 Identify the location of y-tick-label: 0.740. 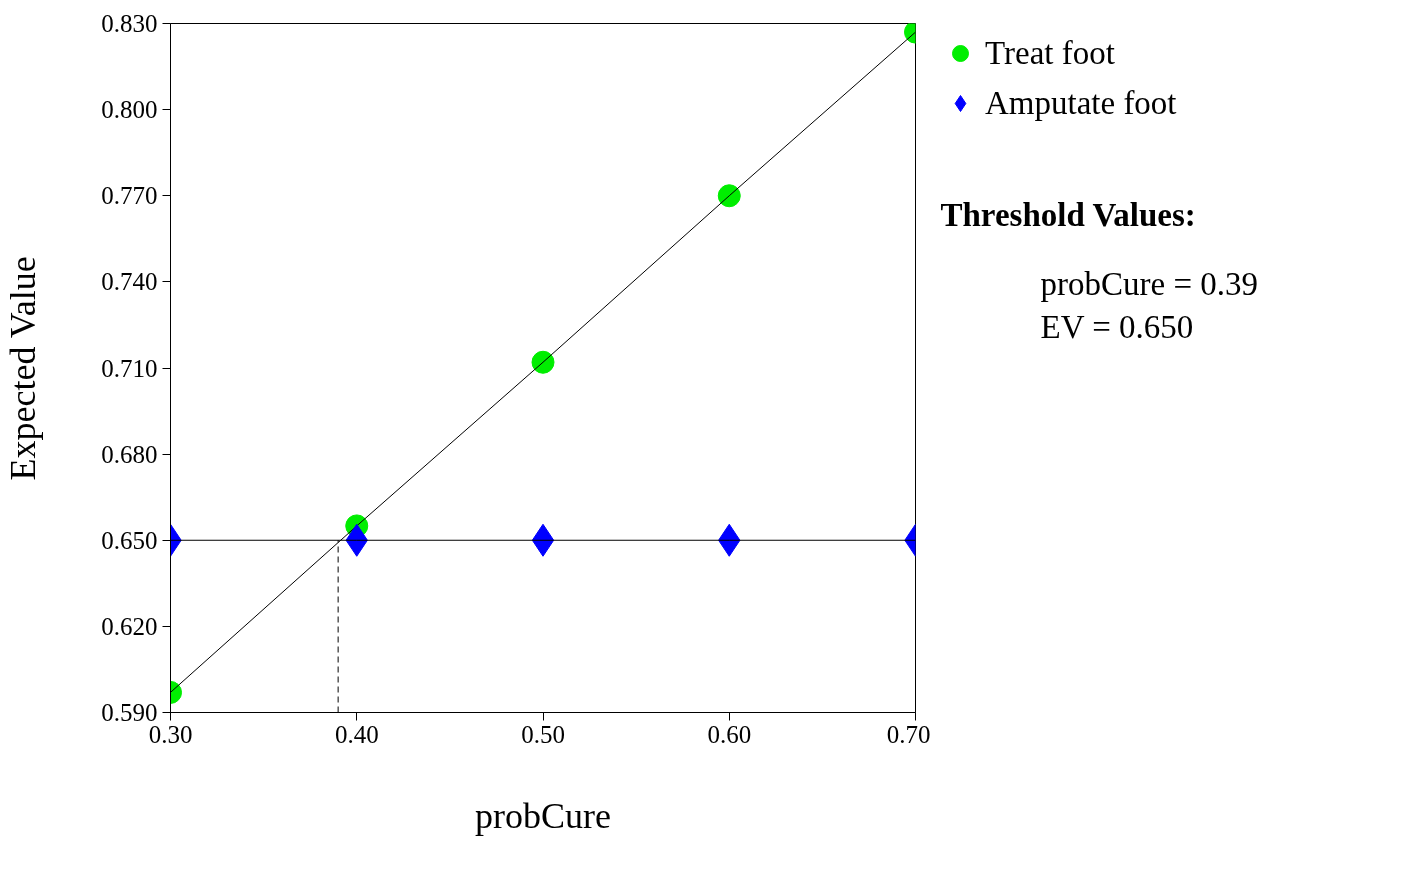
(129, 282).